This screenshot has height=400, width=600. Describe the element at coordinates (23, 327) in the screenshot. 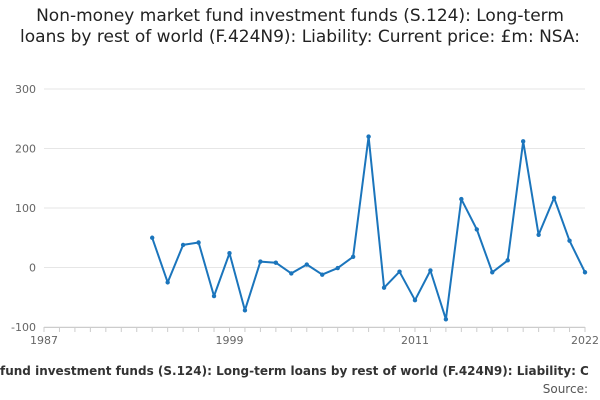

I see `y-tick-label: -100` at that location.